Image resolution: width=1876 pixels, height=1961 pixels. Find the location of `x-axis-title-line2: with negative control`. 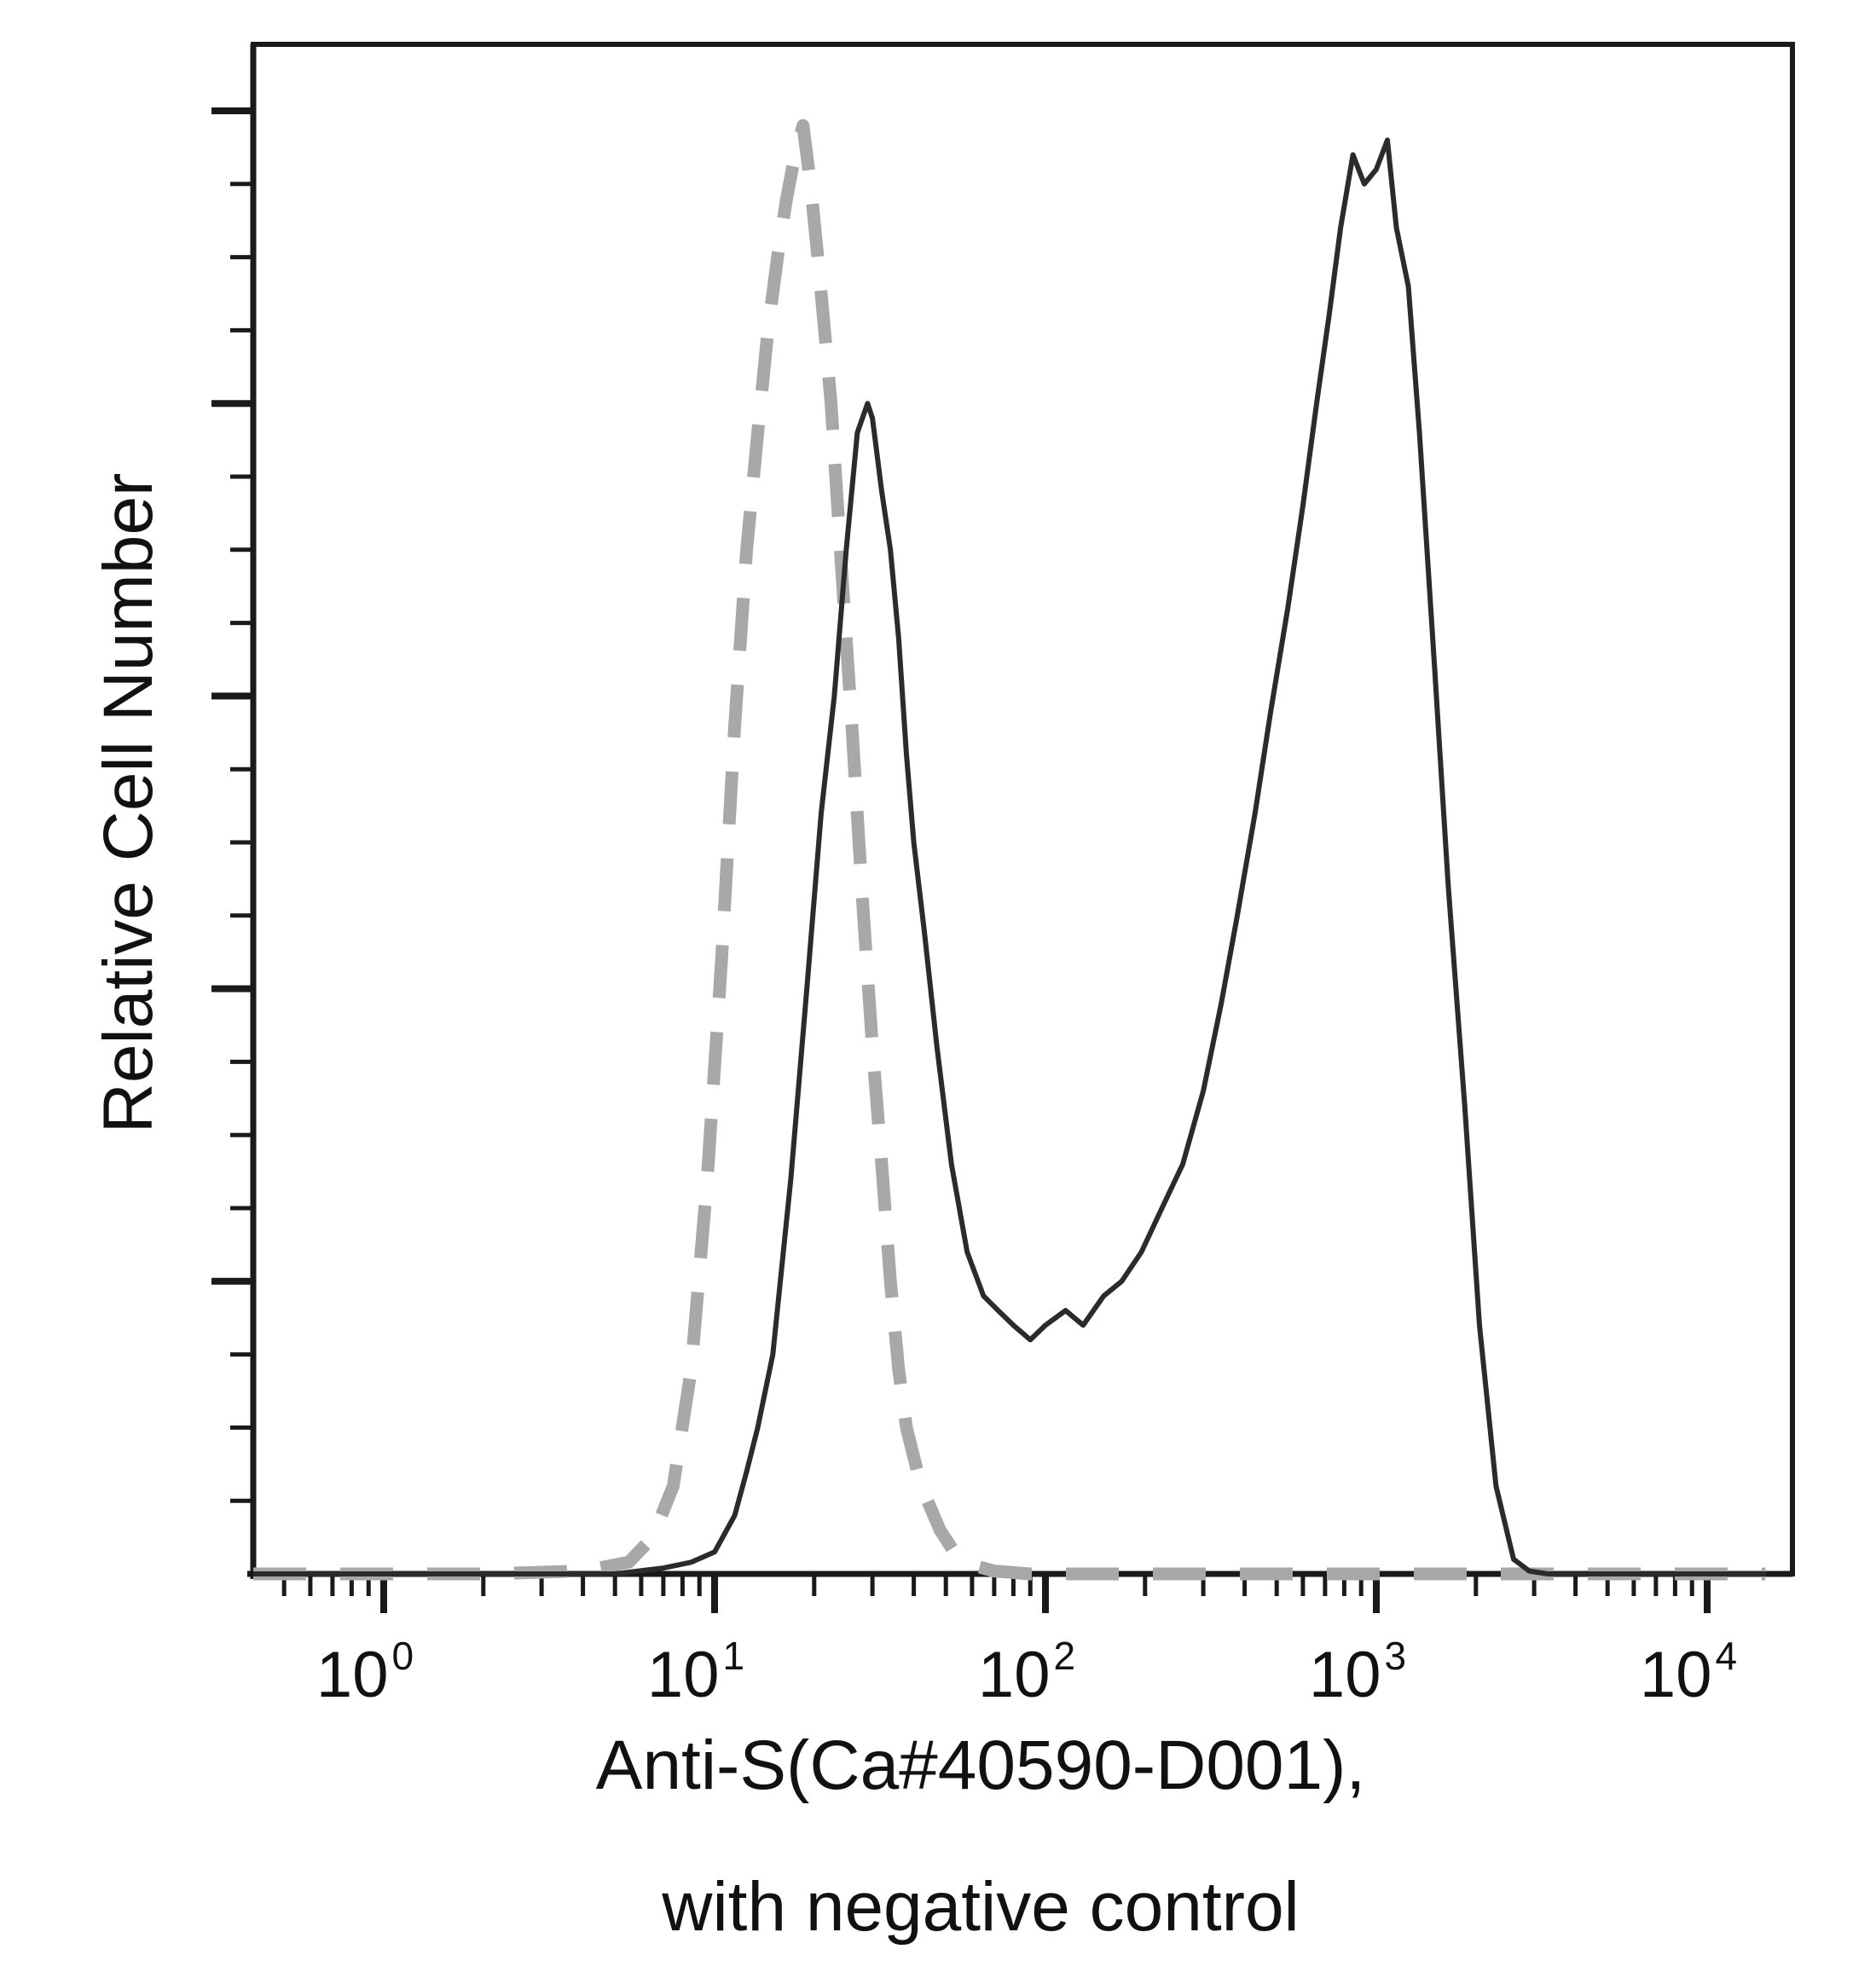

x-axis-title-line2: with negative control is located at coordinates (980, 1907).